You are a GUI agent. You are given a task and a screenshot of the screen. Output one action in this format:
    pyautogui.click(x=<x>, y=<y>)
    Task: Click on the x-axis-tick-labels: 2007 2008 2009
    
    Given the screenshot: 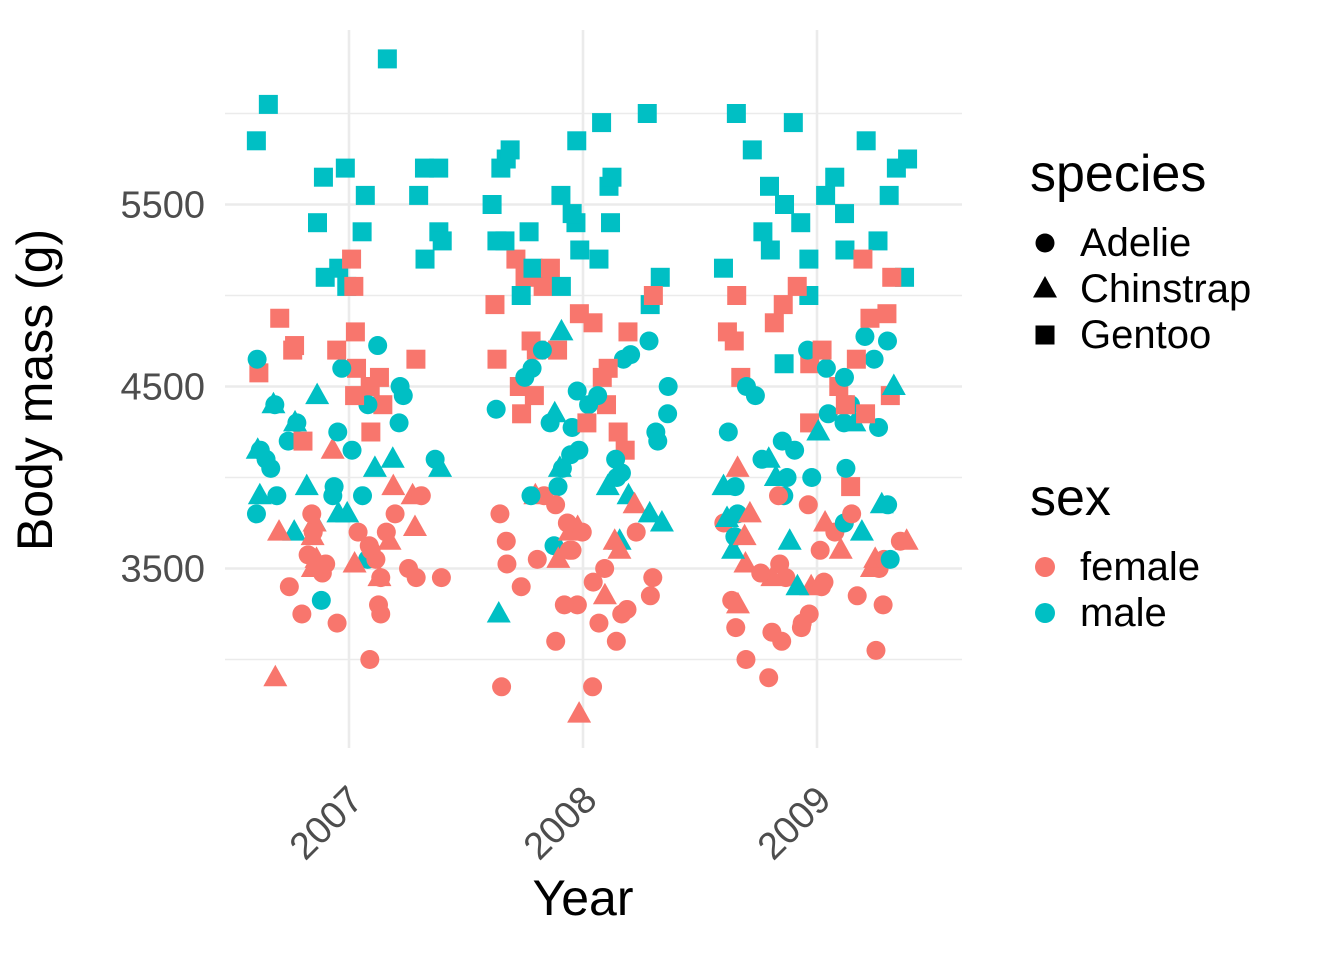 What is the action you would take?
    pyautogui.click(x=560, y=823)
    